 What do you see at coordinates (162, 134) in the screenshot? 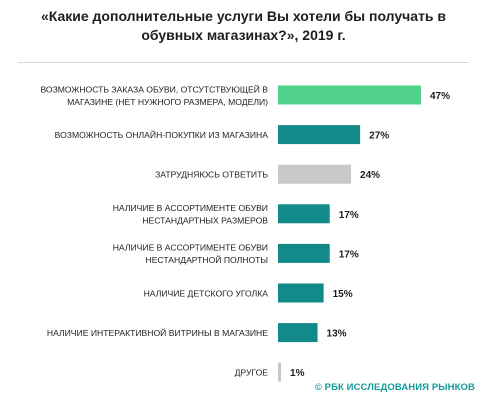
I see `category-label-2: ВОЗМОЖНОСТЬ ОНЛАЙН-ПОКУПКИ ИЗ МАГАЗИНА` at bounding box center [162, 134].